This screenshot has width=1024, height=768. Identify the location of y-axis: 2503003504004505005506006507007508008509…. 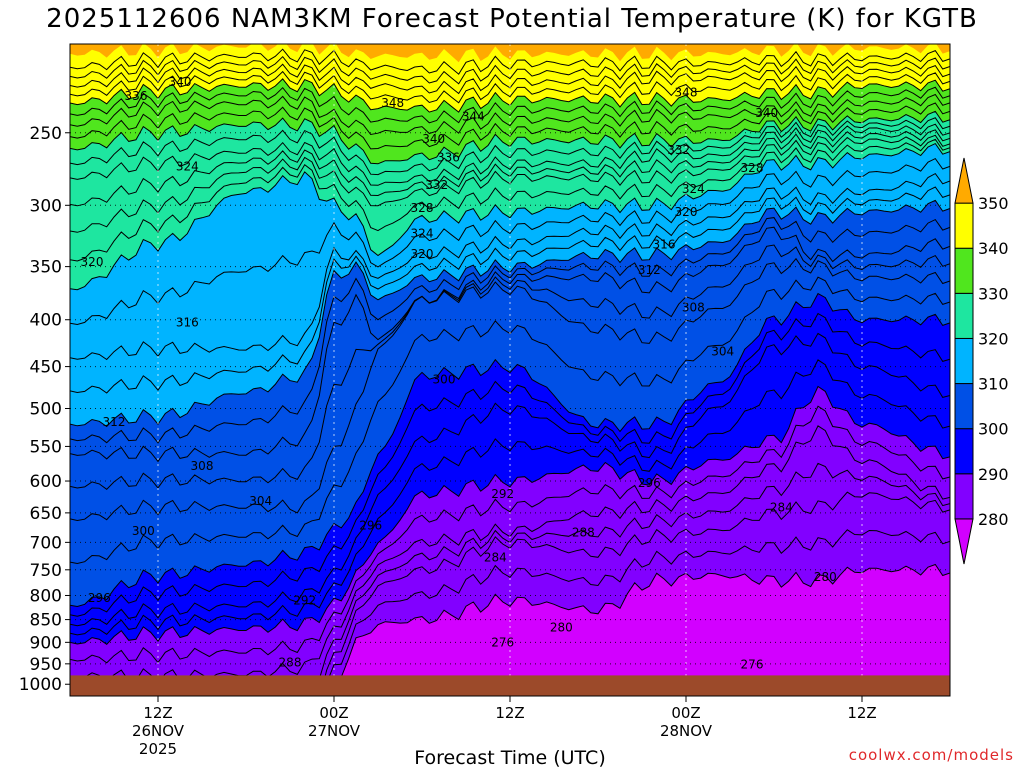
(44, 409).